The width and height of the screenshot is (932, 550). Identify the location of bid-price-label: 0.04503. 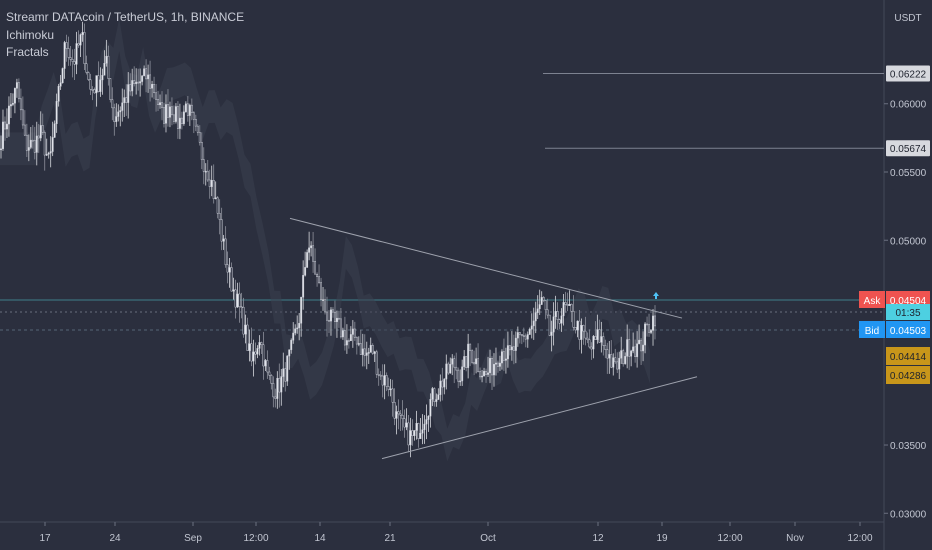
(908, 331).